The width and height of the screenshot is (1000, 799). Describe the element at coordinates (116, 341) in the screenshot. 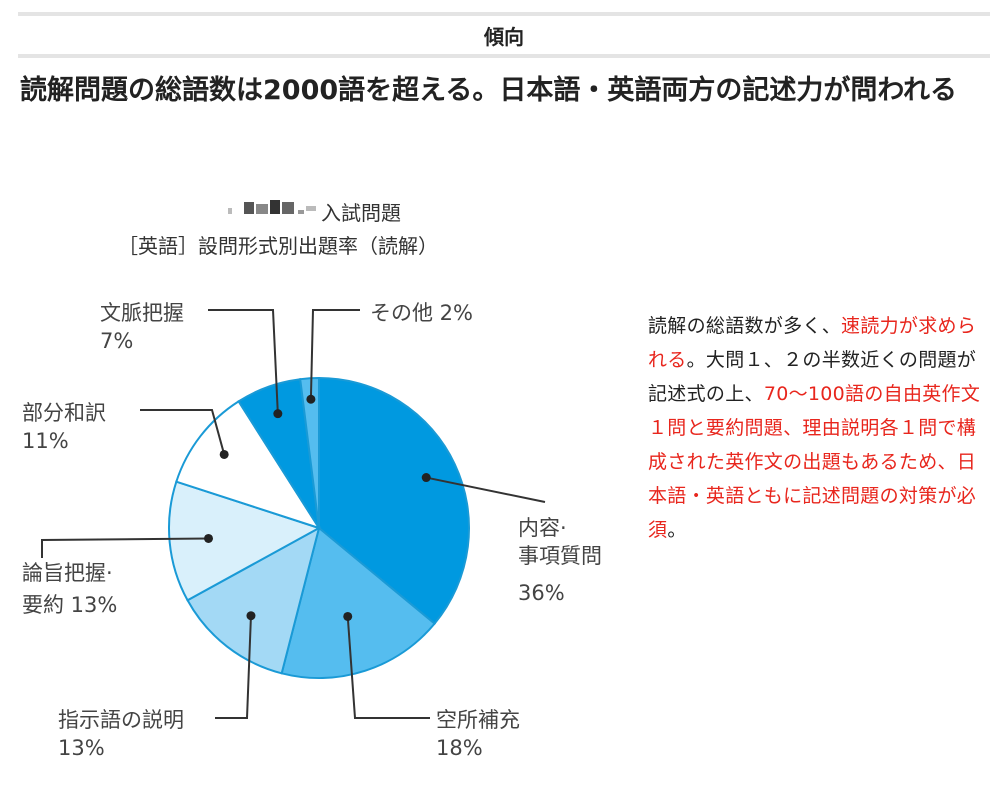

I see `slice-percent-bunmyaku: 7%` at that location.